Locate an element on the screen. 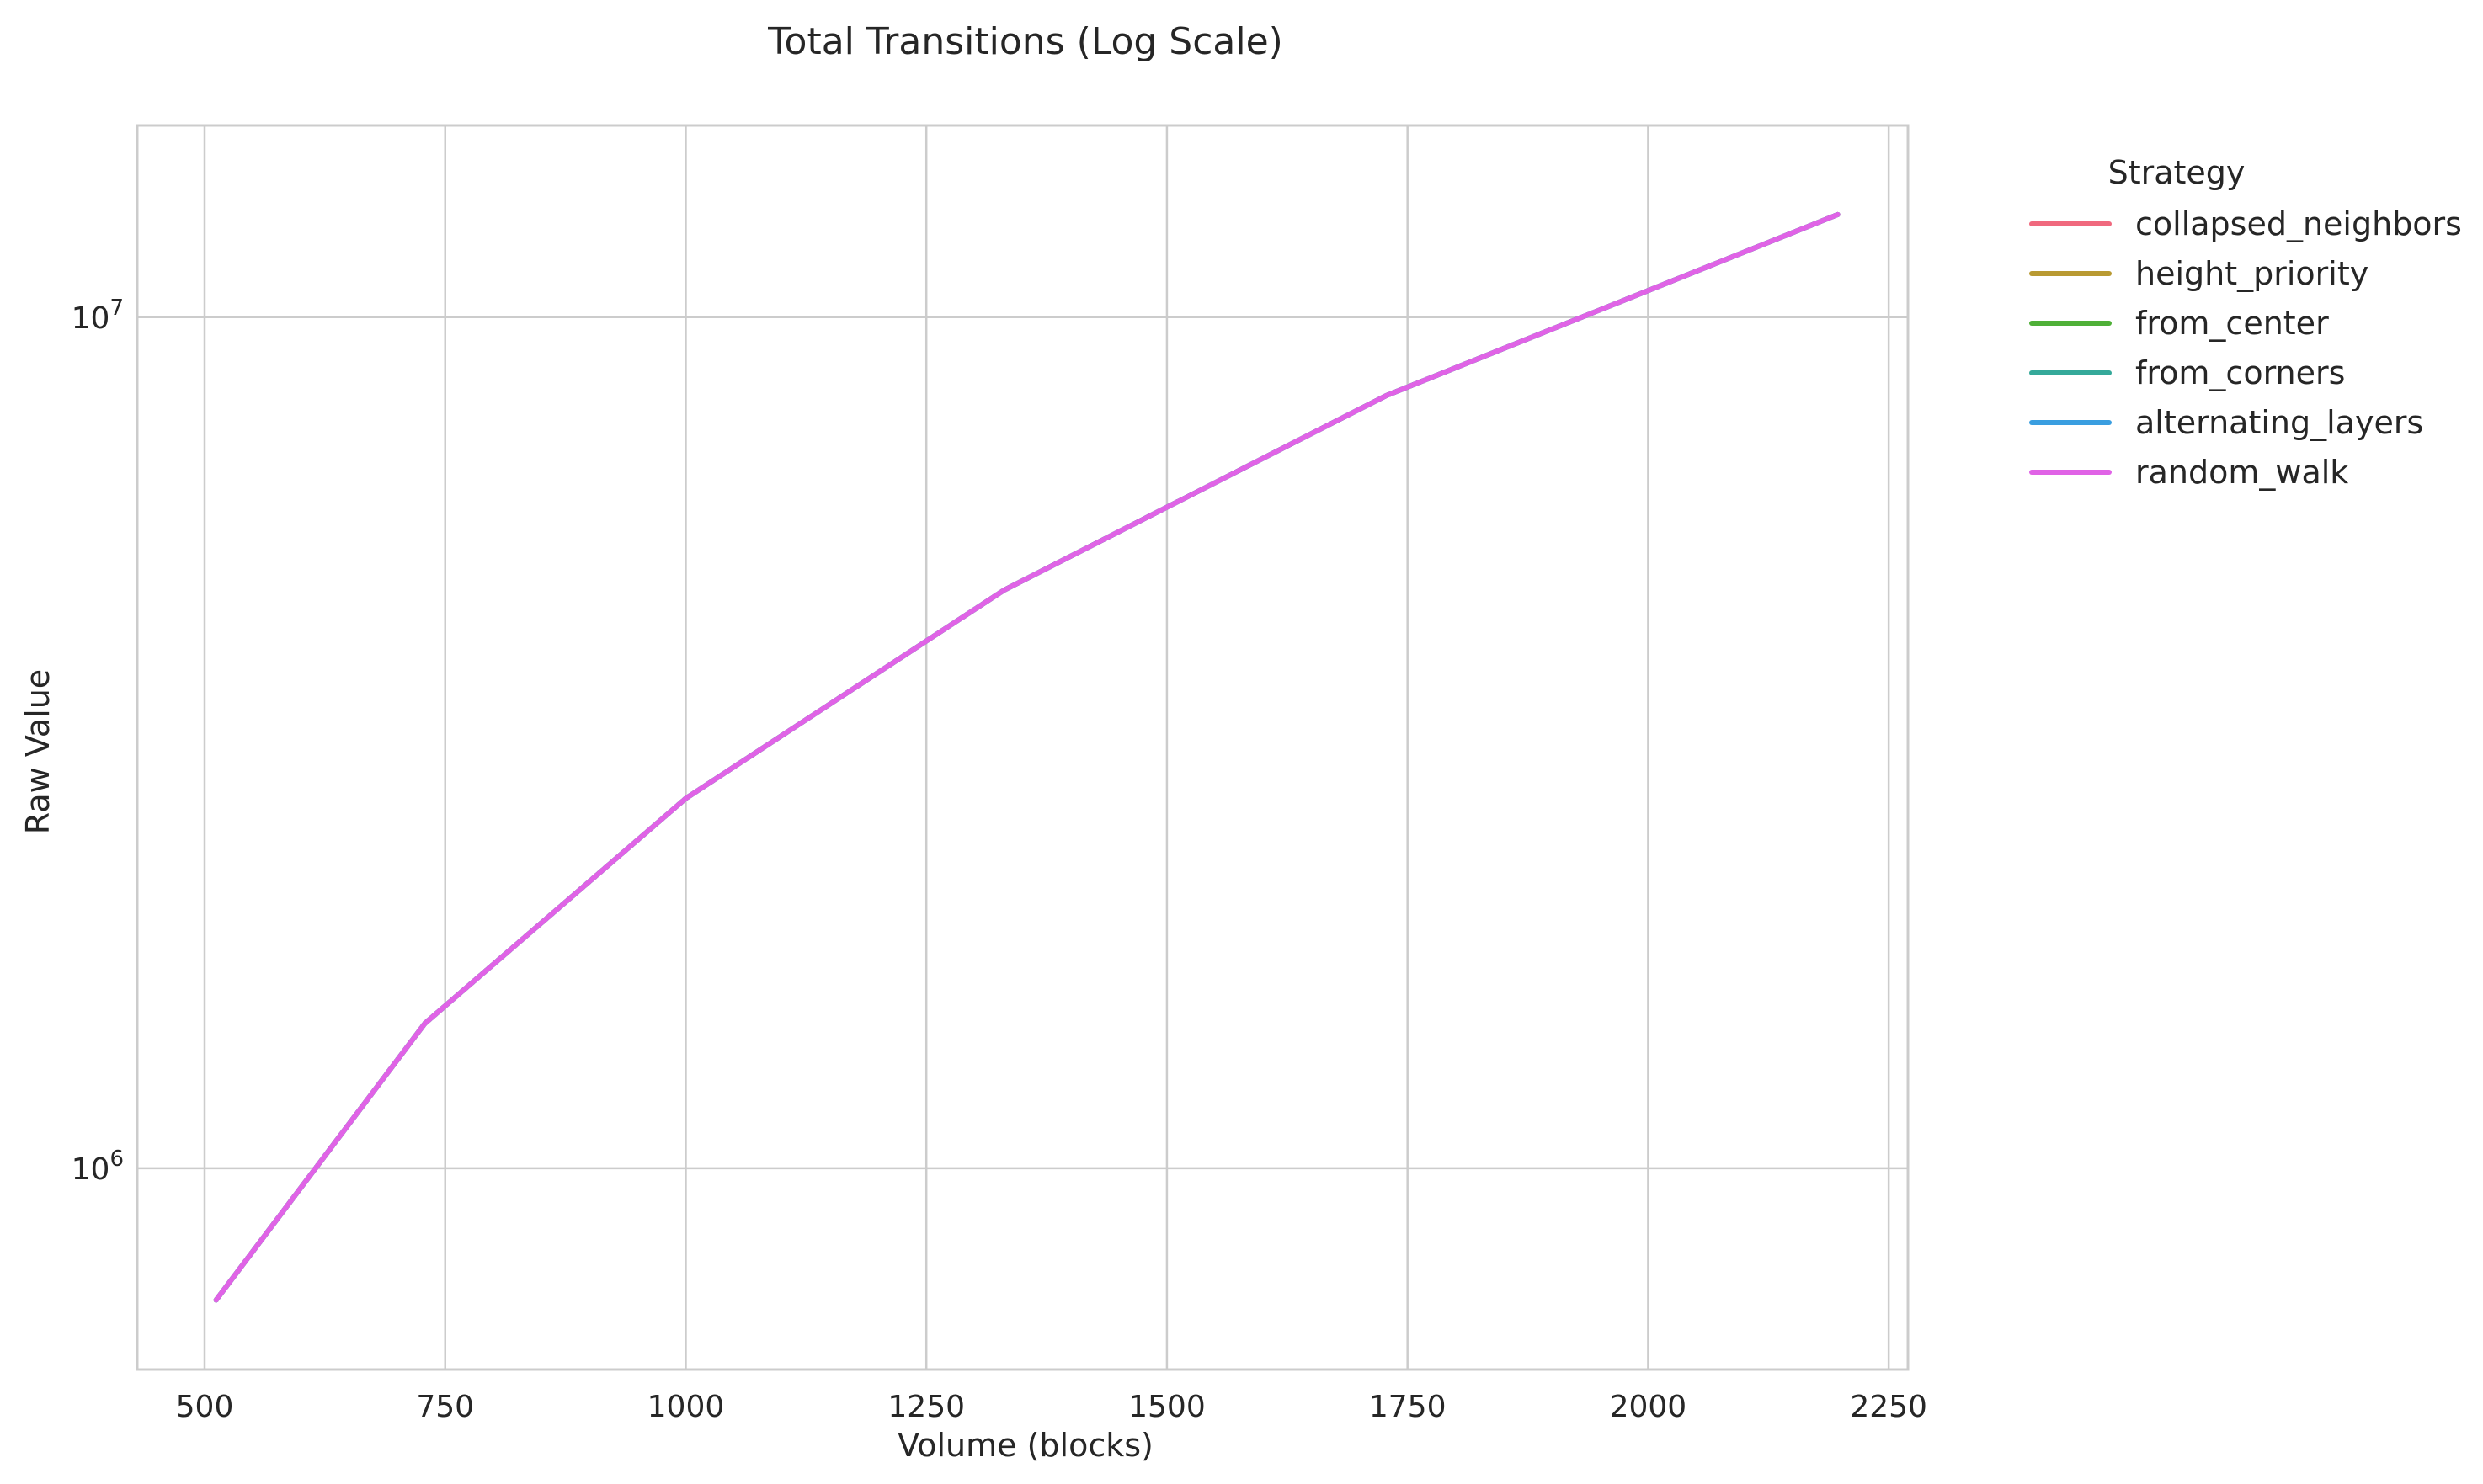 This screenshot has height=1484, width=2483. legend-label: collapsed_neighbors is located at coordinates (2299, 223).